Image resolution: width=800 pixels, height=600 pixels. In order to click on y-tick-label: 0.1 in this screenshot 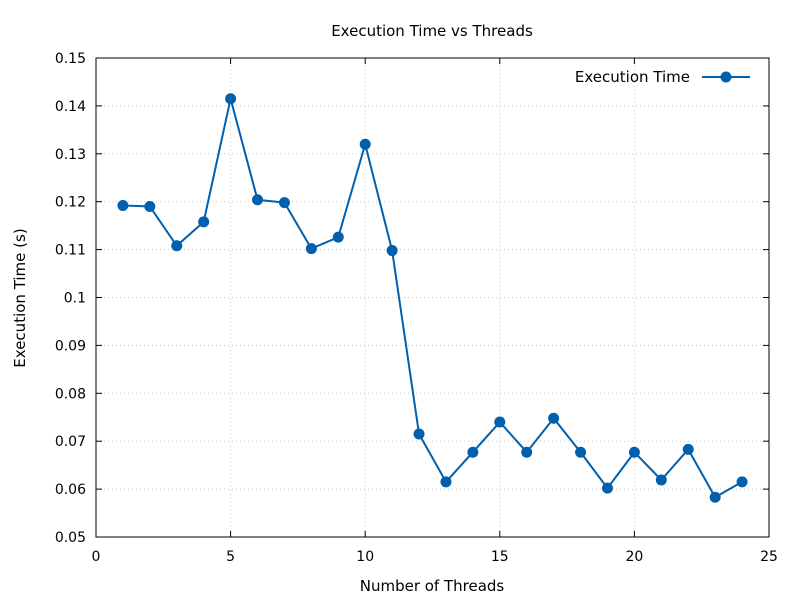, I will do `click(75, 299)`.